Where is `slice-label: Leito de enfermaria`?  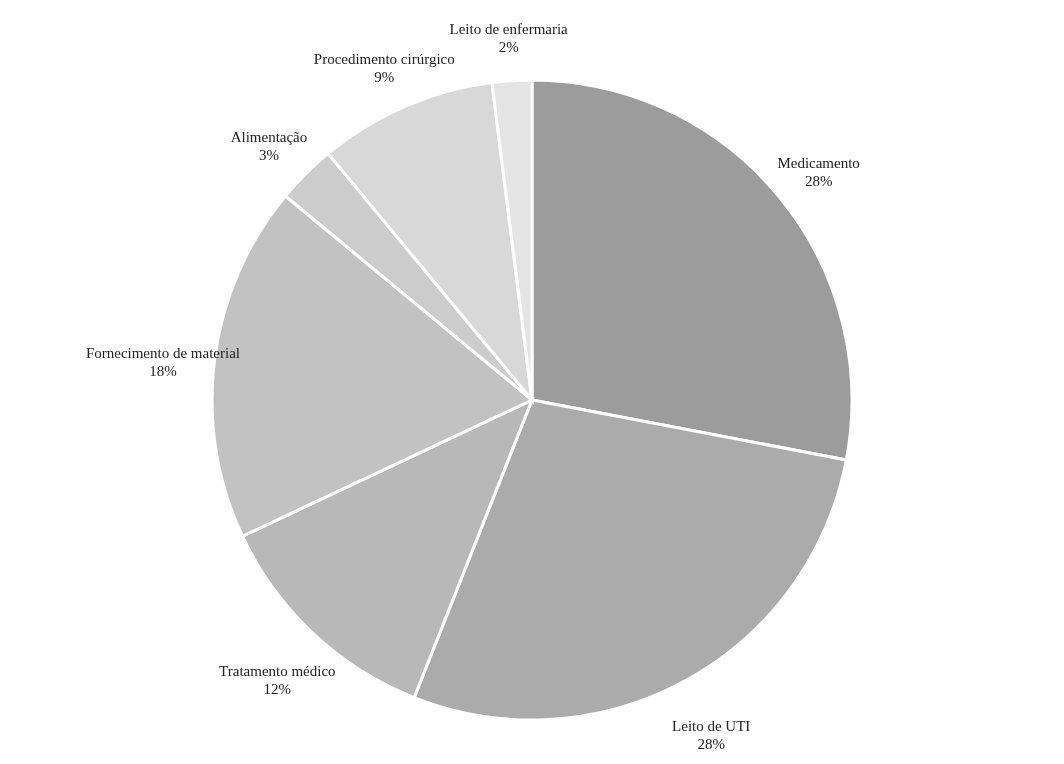
slice-label: Leito de enfermaria is located at coordinates (509, 28).